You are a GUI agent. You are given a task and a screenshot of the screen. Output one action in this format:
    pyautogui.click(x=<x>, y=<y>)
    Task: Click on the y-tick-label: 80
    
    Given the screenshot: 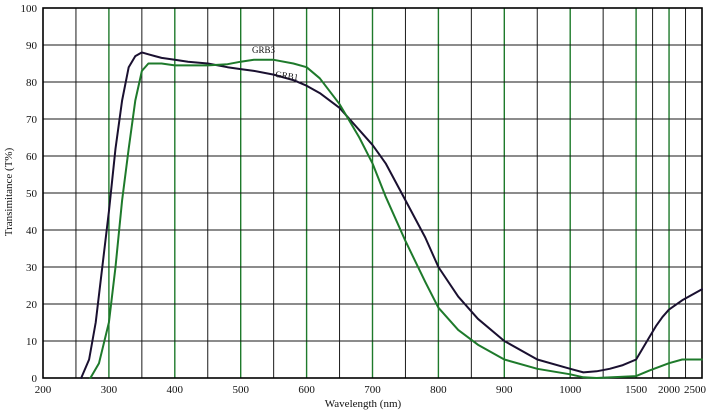 What is the action you would take?
    pyautogui.click(x=32, y=83)
    